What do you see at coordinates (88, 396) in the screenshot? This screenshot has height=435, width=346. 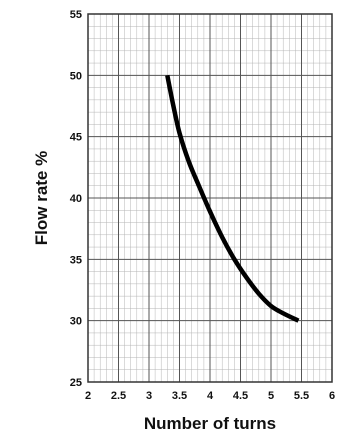 I see `x-tick-label: 2` at bounding box center [88, 396].